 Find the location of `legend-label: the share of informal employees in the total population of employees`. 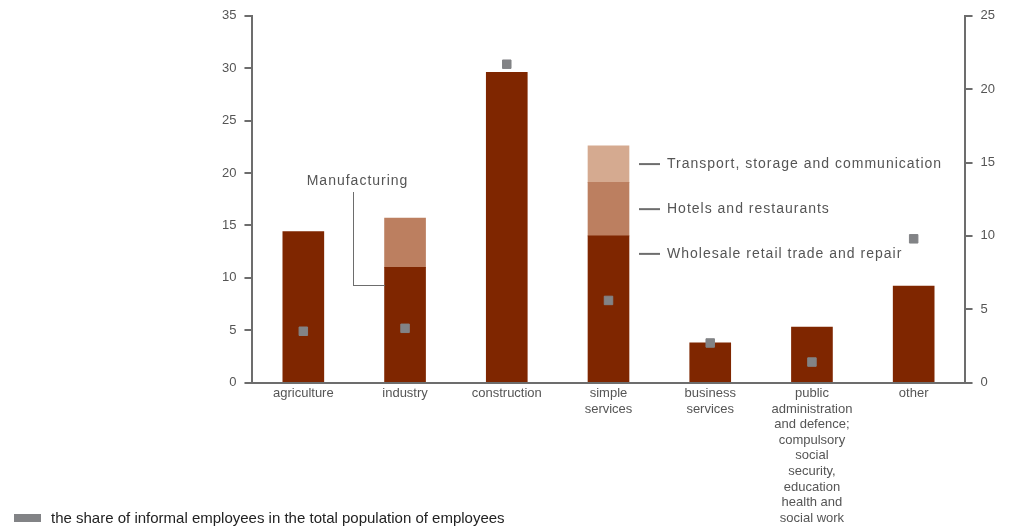

legend-label: the share of informal employees in the total population of employees is located at coordinates (278, 517).